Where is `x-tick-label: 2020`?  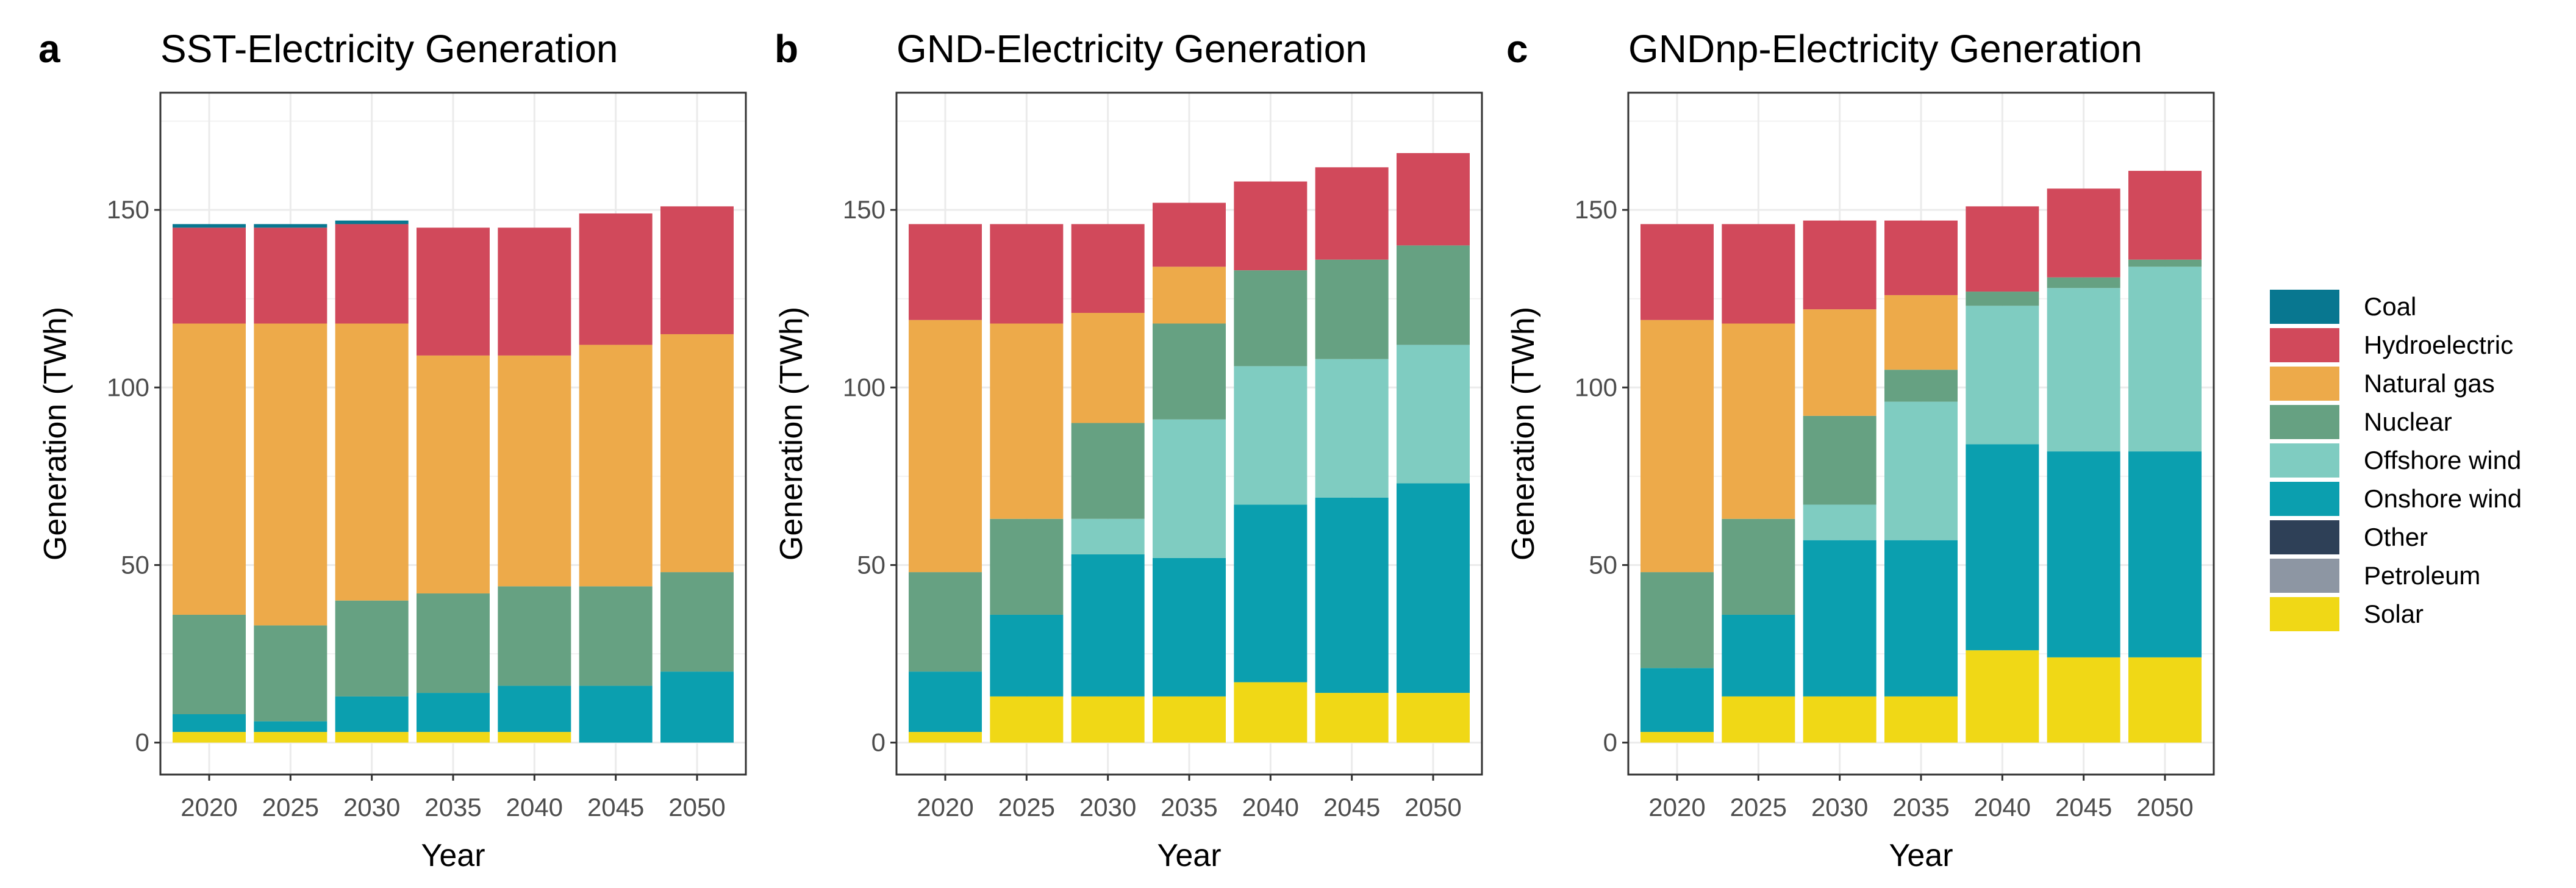
x-tick-label: 2020 is located at coordinates (209, 807).